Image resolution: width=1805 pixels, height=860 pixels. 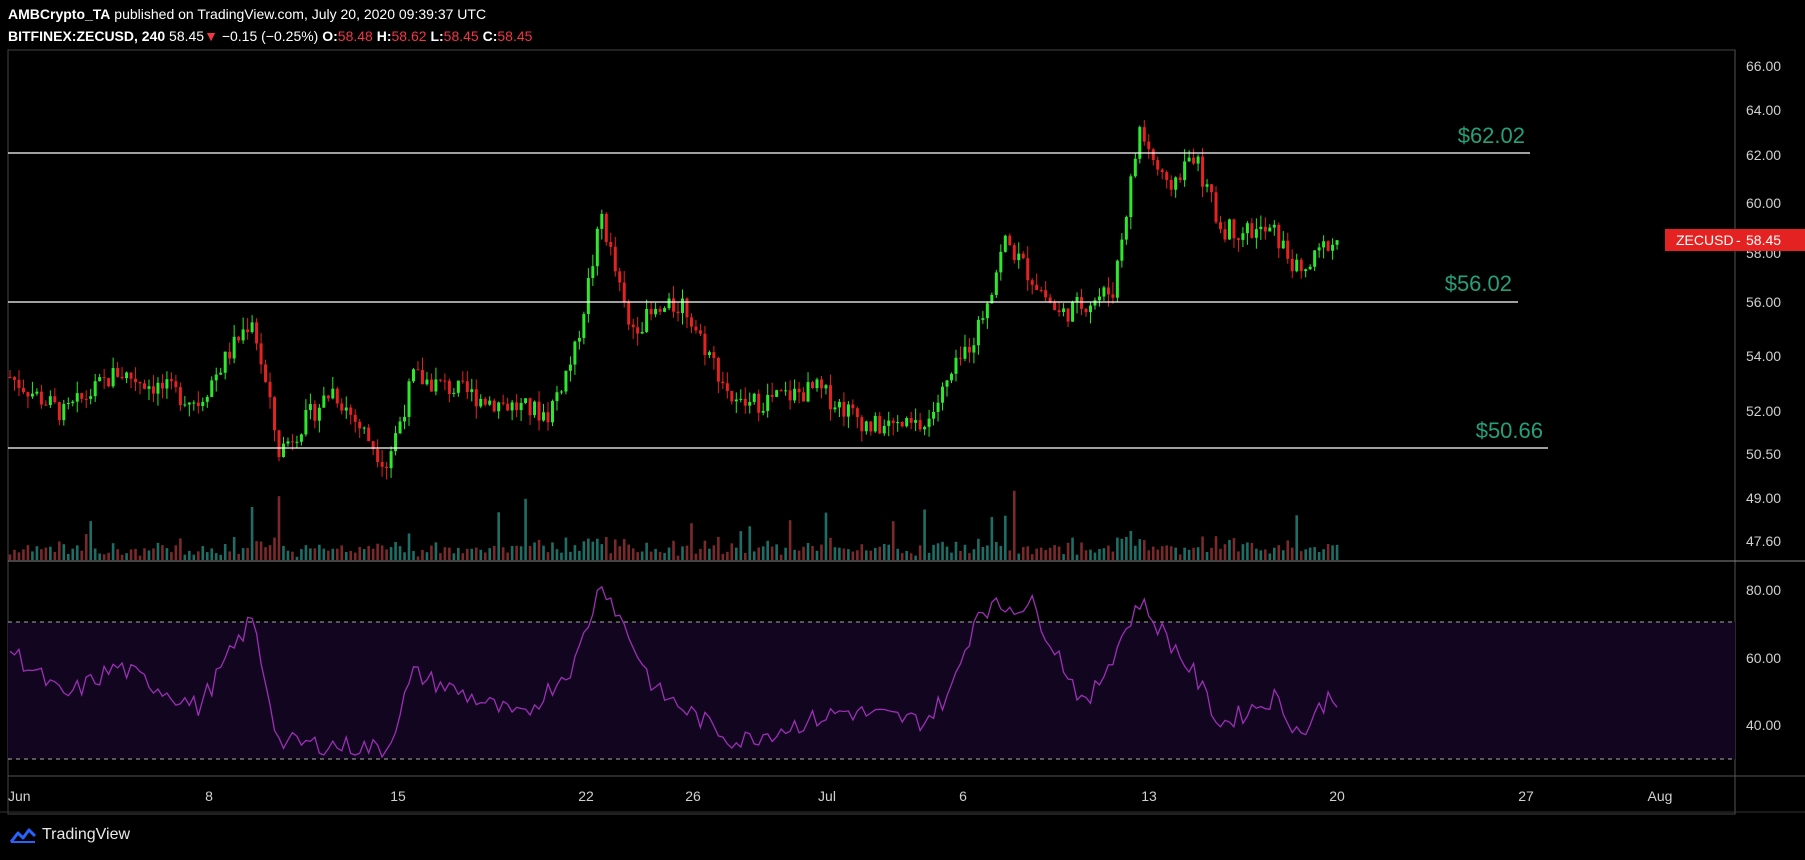 I want to click on price-tick: 60.00, so click(x=1763, y=203).